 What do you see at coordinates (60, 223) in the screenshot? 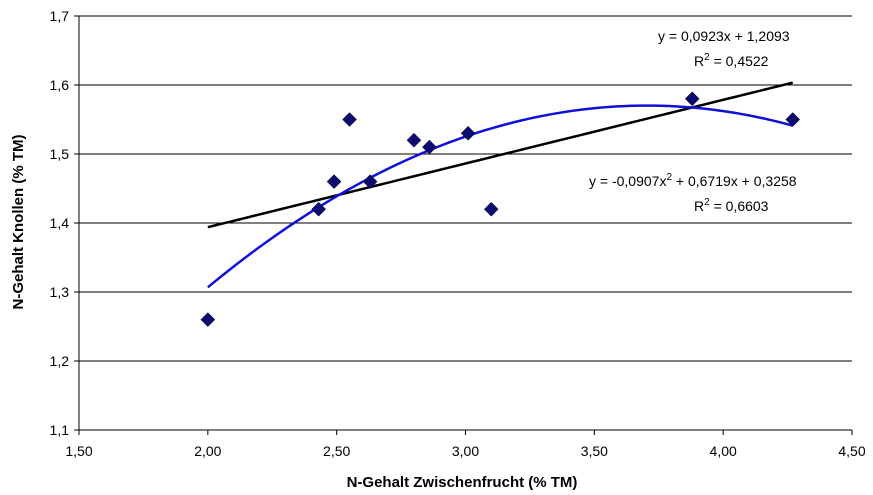
I see `y-tick-label: 1,4` at bounding box center [60, 223].